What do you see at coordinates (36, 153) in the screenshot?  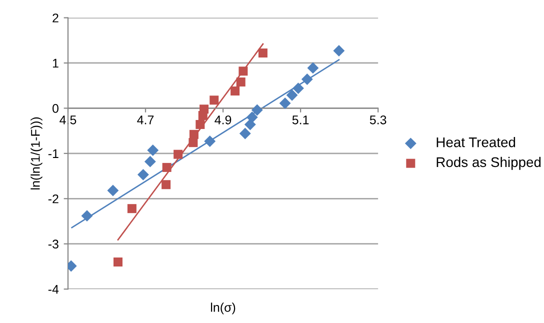 I see `y-axis-title: ln(ln(1/(1-F)))` at bounding box center [36, 153].